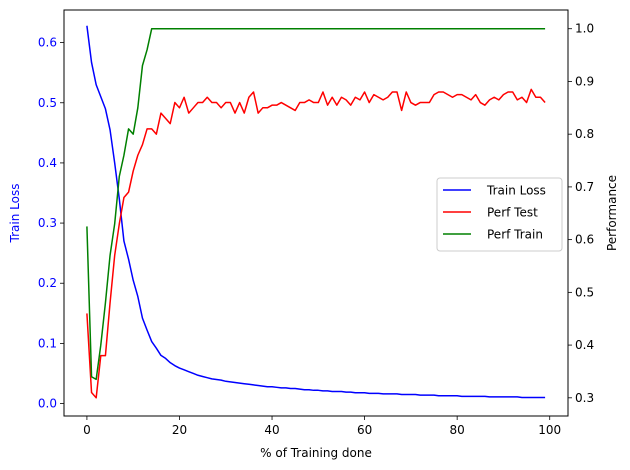  What do you see at coordinates (581, 213) in the screenshot?
I see `right-axis-ticks: 0.3 0.4 0.5 0.6 0.7 0.8 0.9 1.0` at bounding box center [581, 213].